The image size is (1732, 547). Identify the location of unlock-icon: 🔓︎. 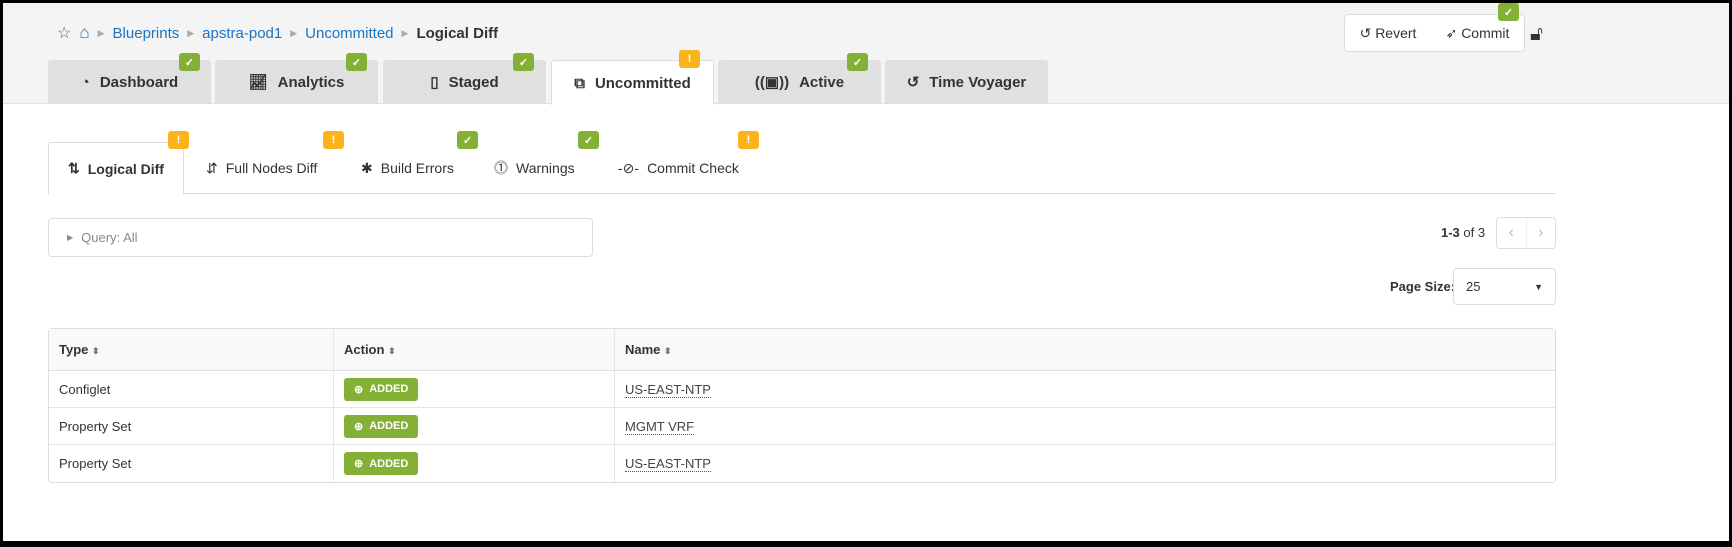
(1536, 34).